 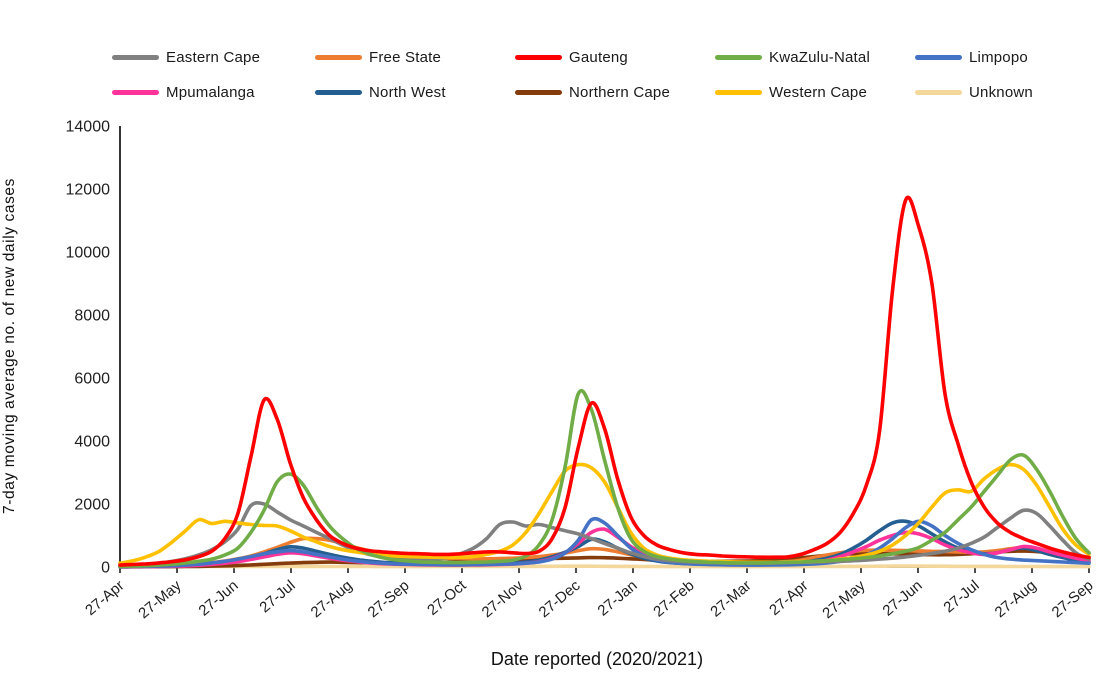 I want to click on y-tick-label: 12000, so click(x=88, y=190).